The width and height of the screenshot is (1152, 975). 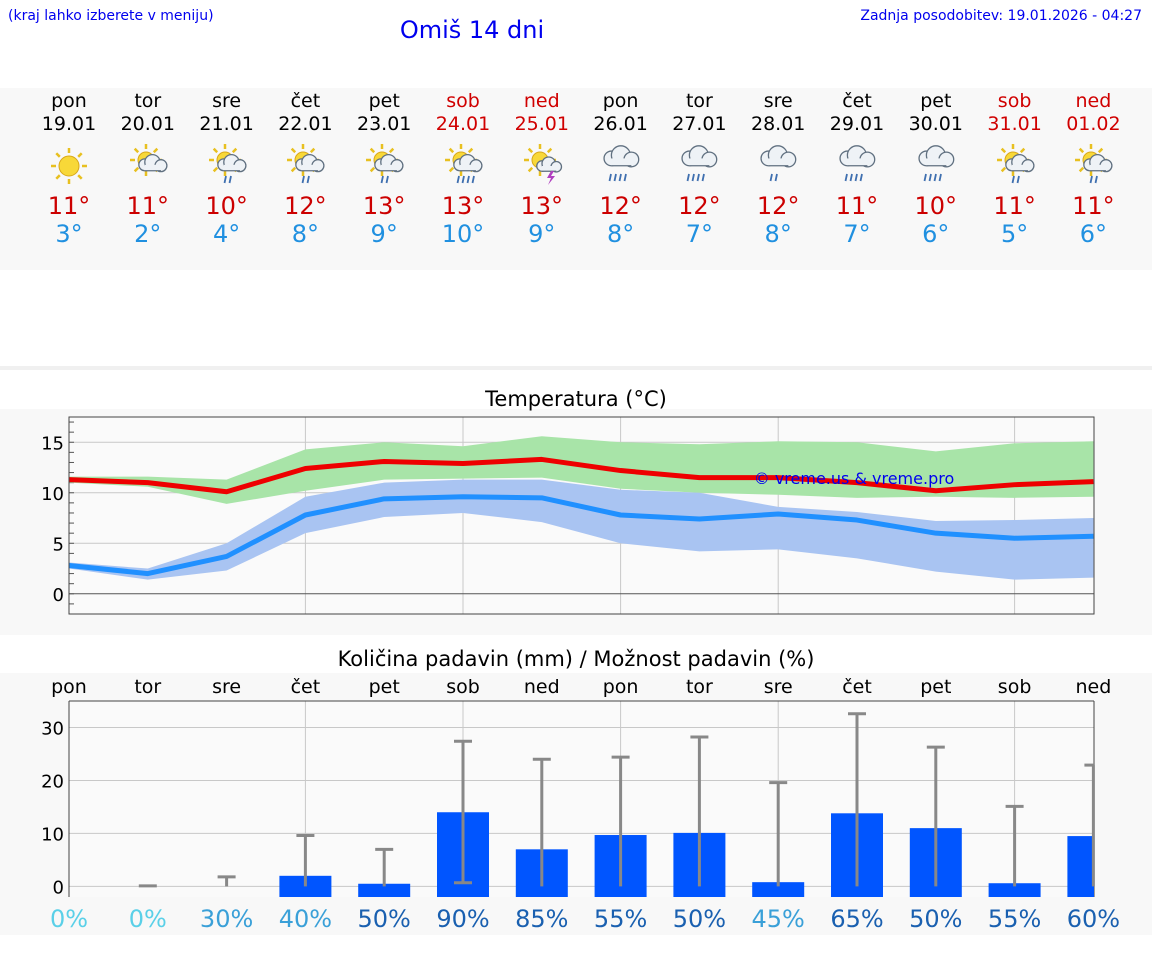 I want to click on x-category-label: ned, so click(x=542, y=687).